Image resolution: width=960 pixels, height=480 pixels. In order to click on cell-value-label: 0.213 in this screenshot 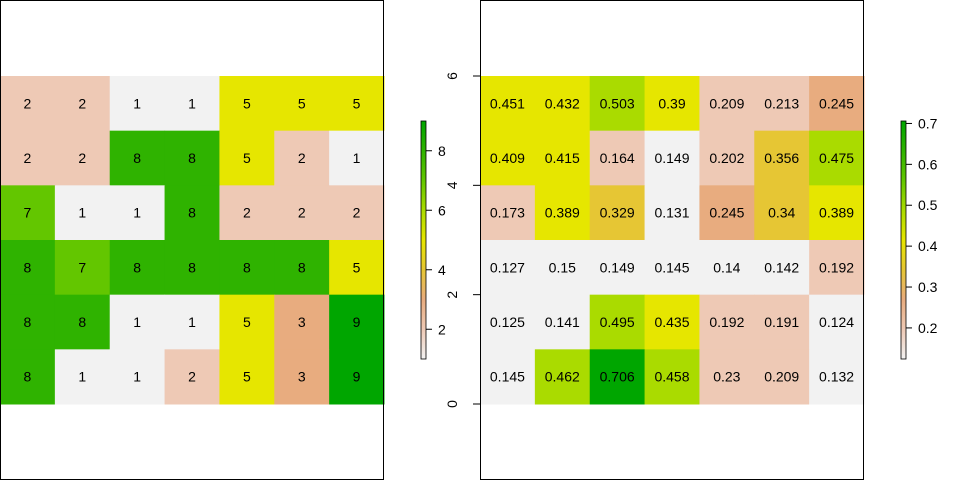, I will do `click(781, 103)`.